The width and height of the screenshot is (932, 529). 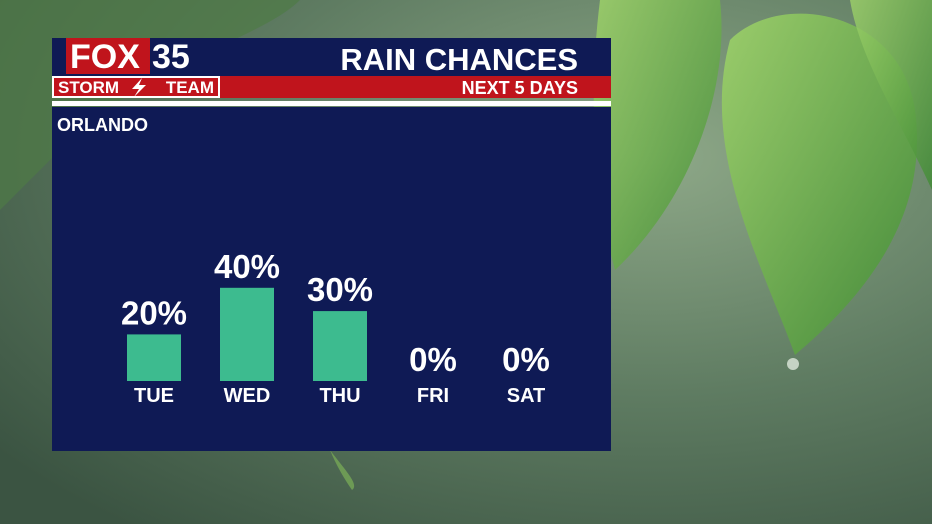 I want to click on category-label: WED, so click(x=247, y=396).